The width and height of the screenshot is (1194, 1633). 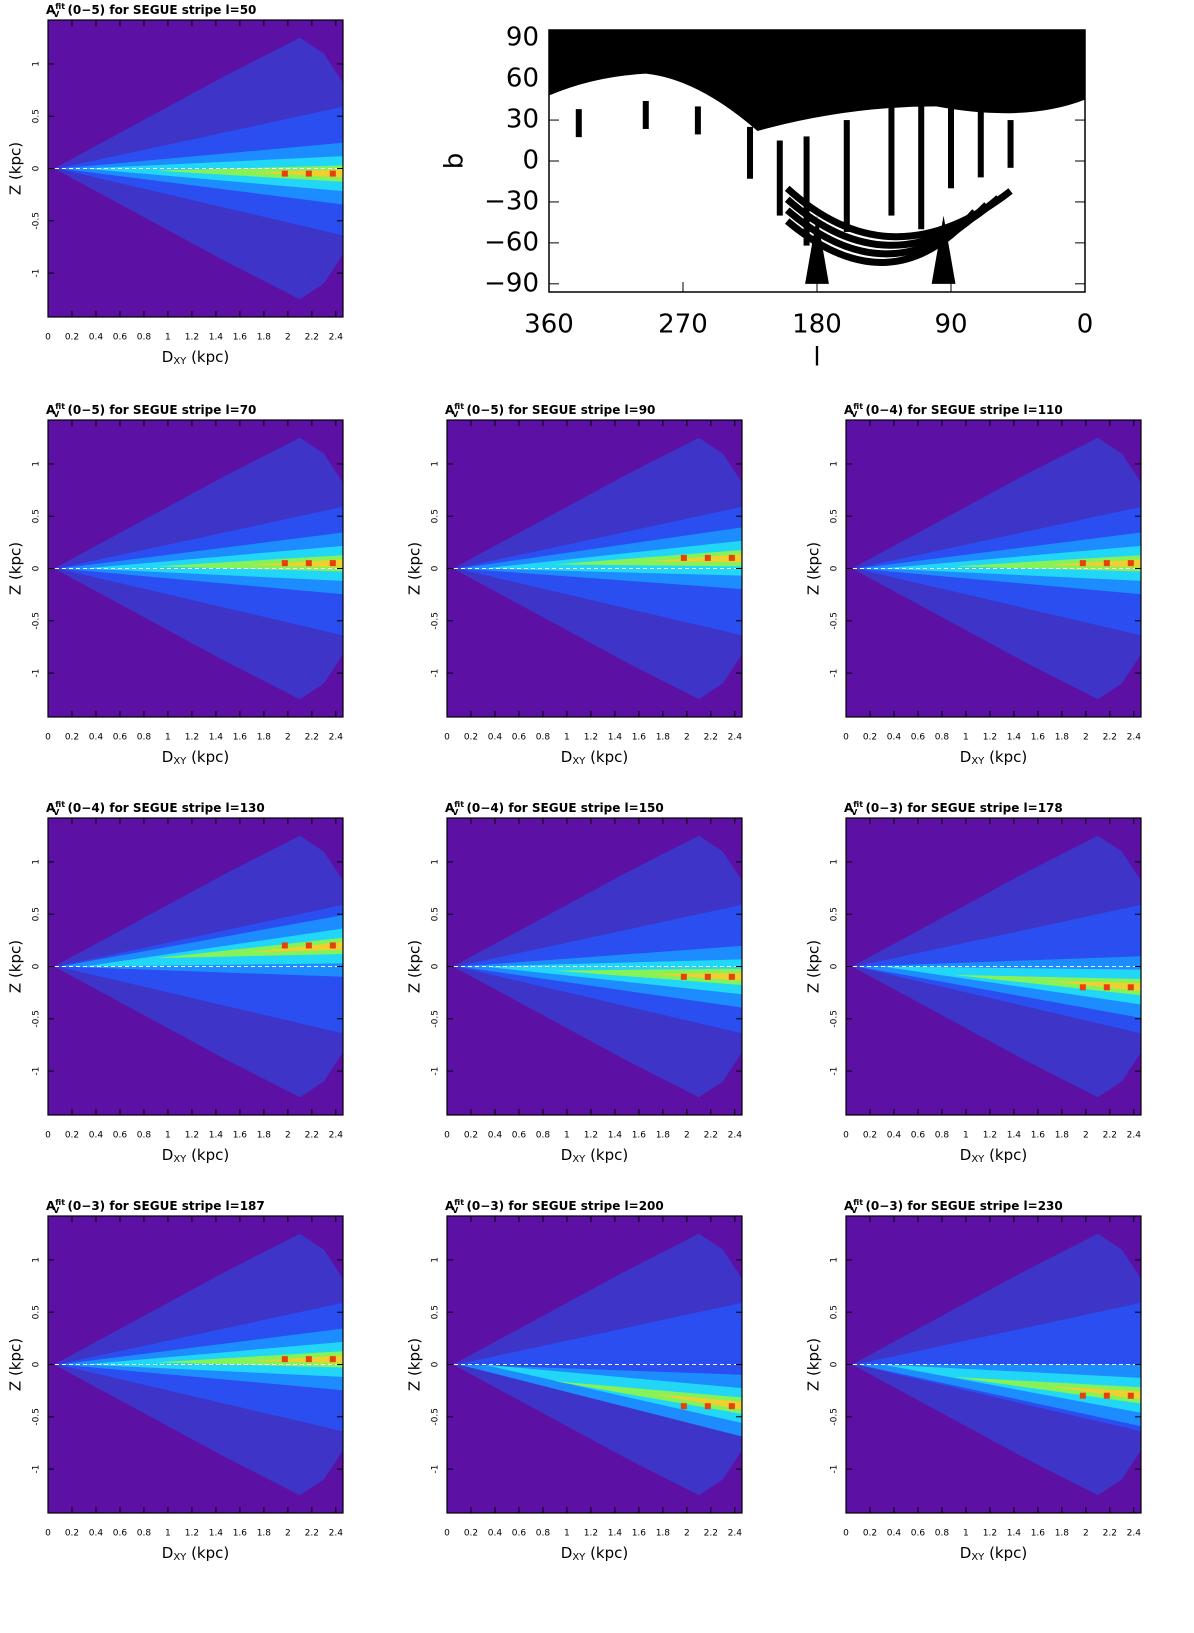 I want to click on x-tick-label: 2.2, so click(x=1110, y=1136).